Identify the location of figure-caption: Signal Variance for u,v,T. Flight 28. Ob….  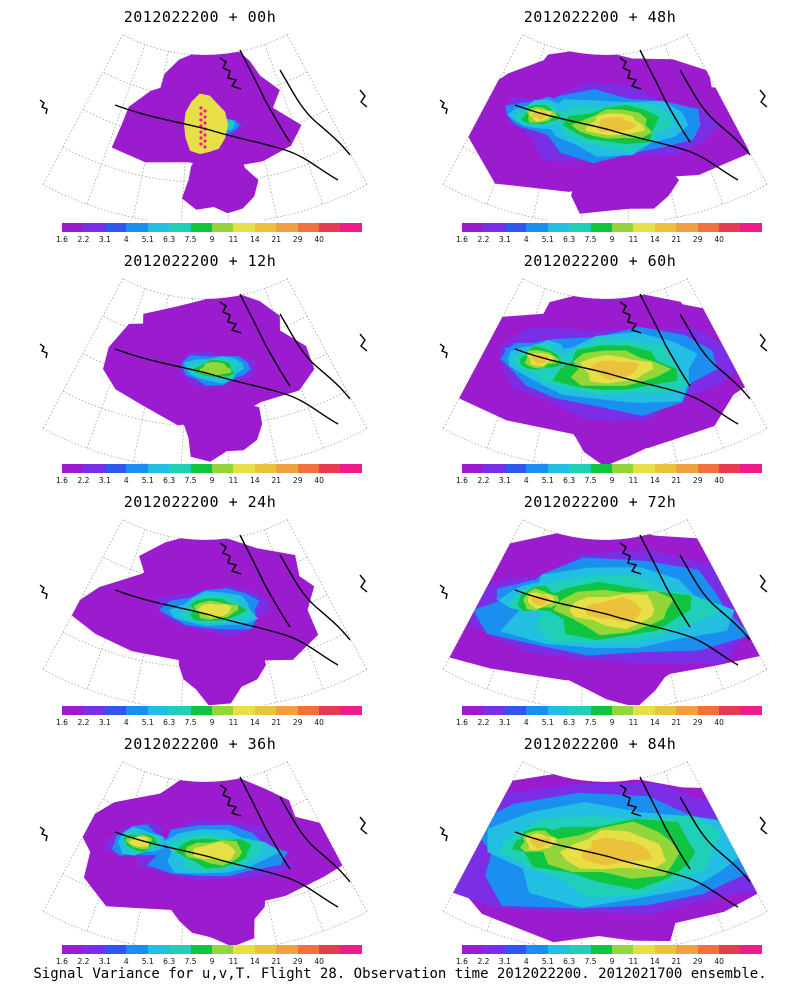
(400, 974).